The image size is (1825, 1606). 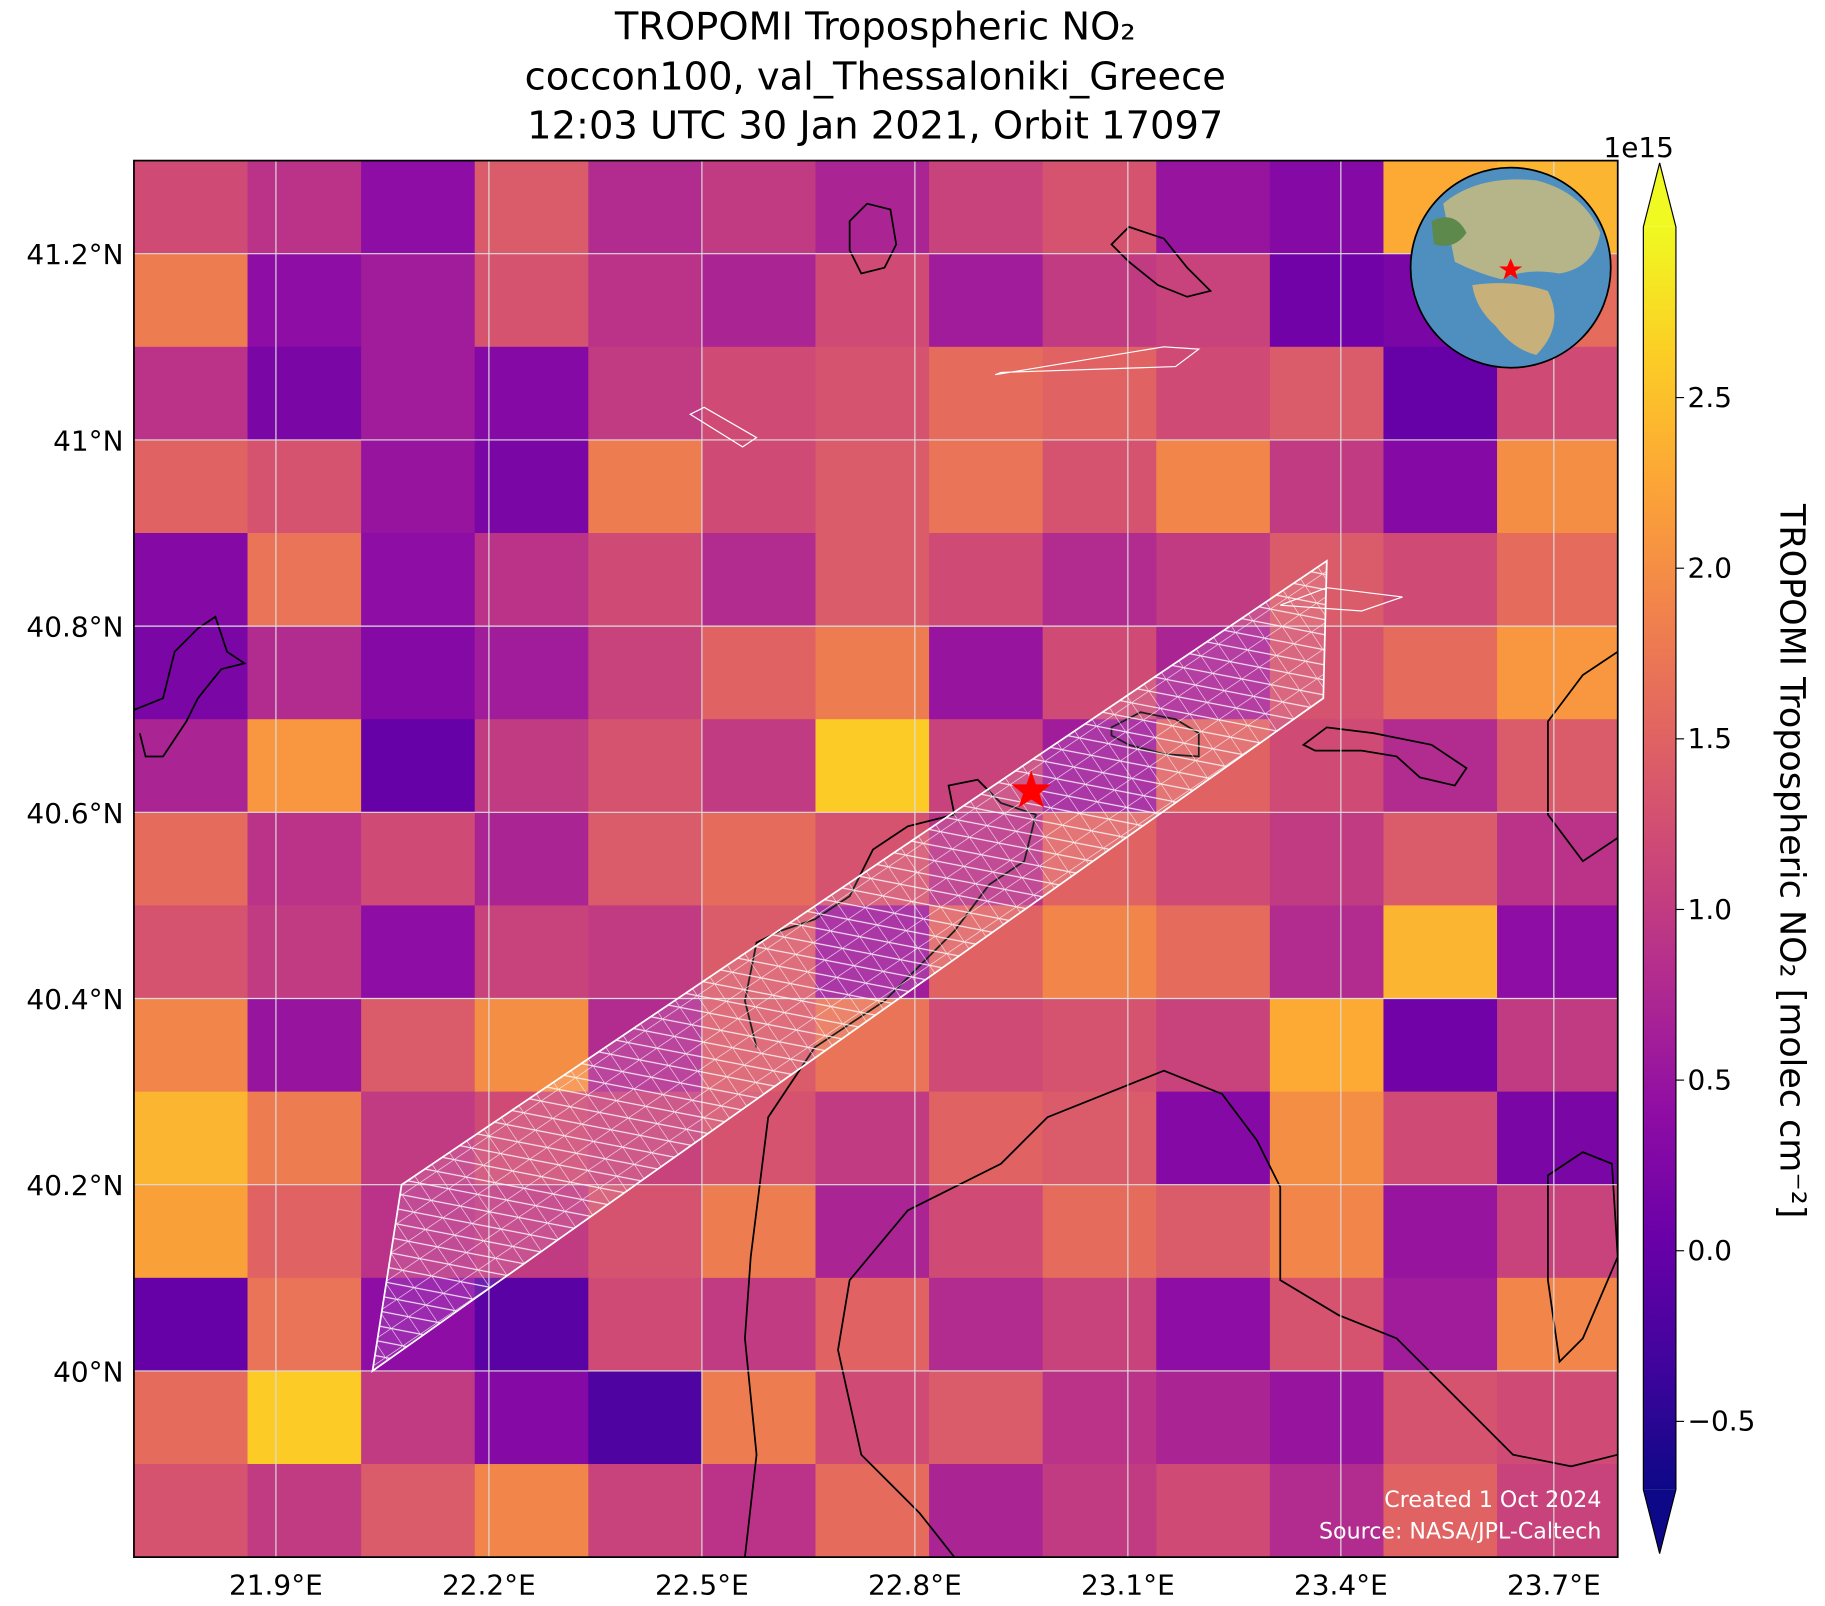 I want to click on y-tick-label: 40°N, so click(x=88, y=1371).